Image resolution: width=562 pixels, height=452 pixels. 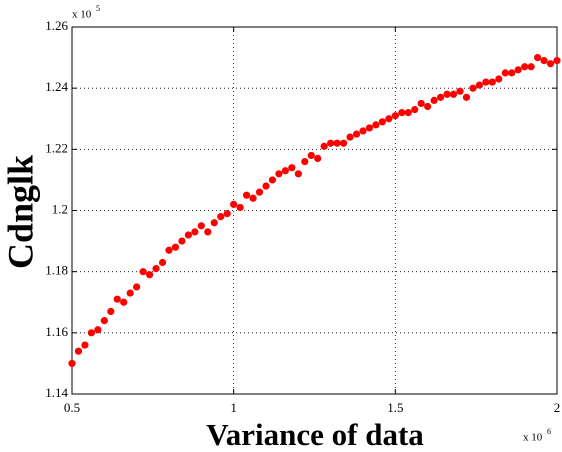 What do you see at coordinates (98, 8) in the screenshot?
I see `y-multiplier-exponent: 5` at bounding box center [98, 8].